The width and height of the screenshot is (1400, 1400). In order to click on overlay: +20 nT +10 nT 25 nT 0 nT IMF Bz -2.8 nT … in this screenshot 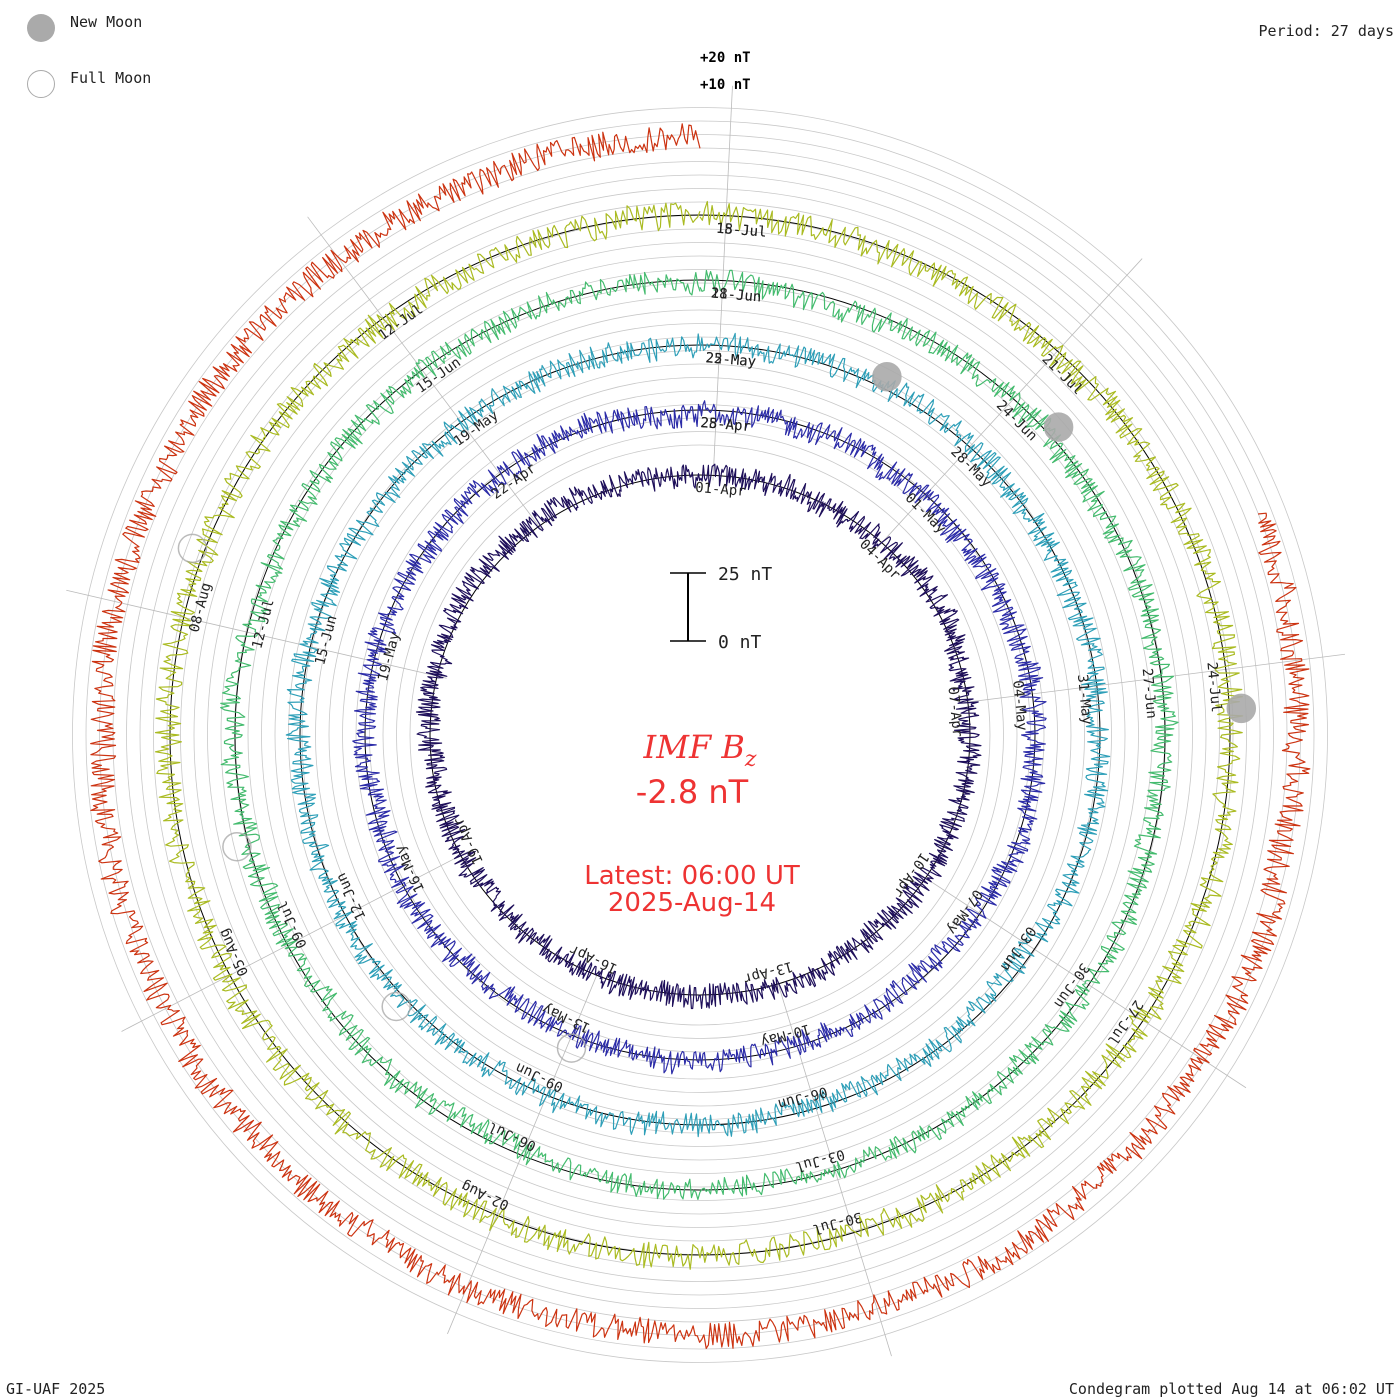, I will do `click(692, 484)`.